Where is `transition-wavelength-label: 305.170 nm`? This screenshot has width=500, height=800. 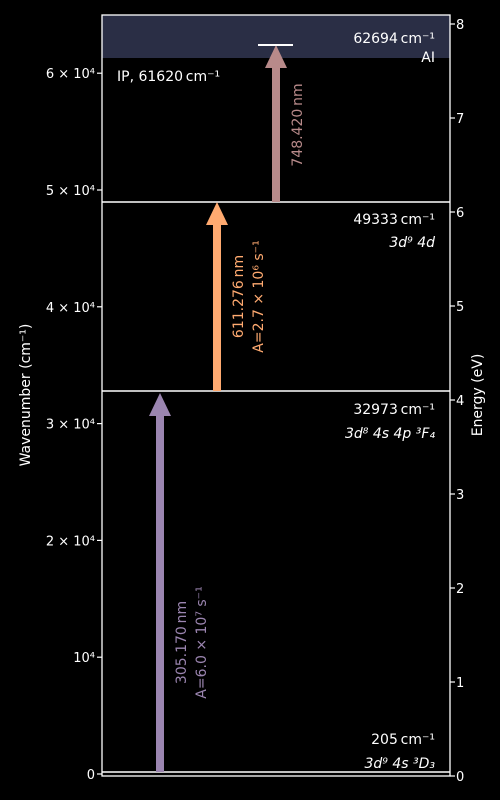 transition-wavelength-label: 305.170 nm is located at coordinates (182, 642).